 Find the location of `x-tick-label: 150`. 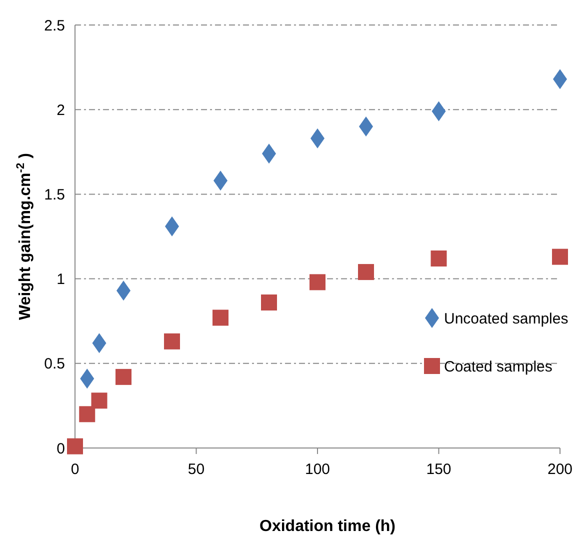

x-tick-label: 150 is located at coordinates (439, 469).